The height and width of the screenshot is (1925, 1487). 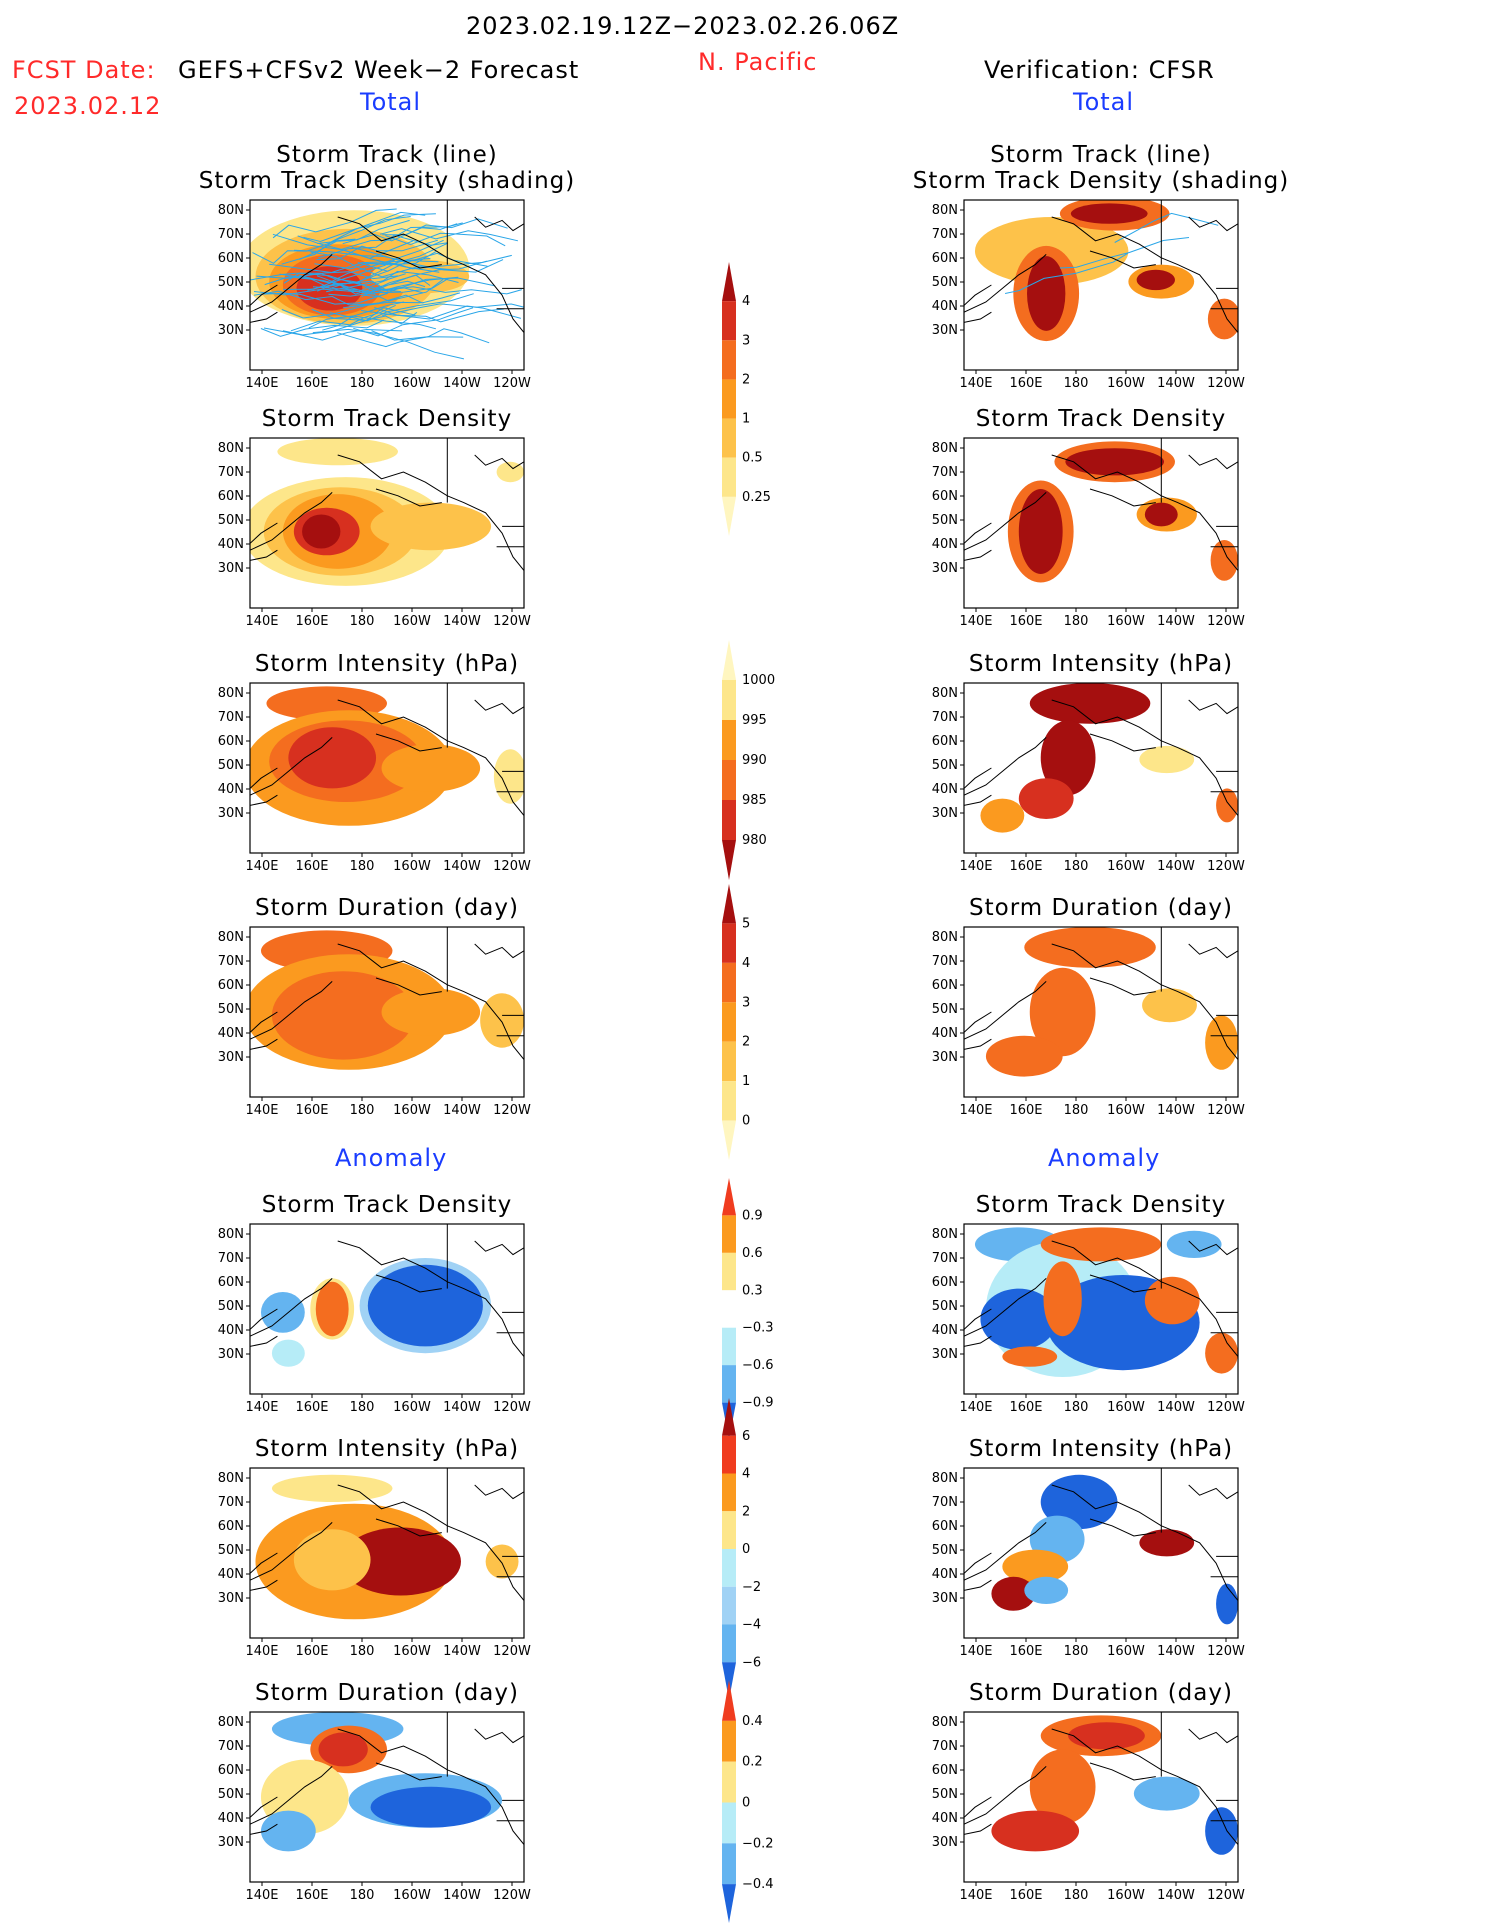 I want to click on left-map-1-lon-5: 120W, so click(x=512, y=621).